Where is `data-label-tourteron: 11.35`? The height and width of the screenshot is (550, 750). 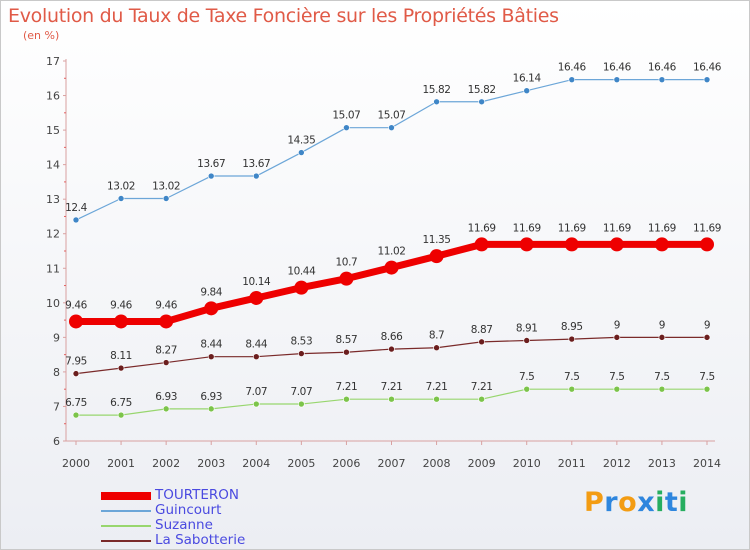 data-label-tourteron: 11.35 is located at coordinates (437, 240).